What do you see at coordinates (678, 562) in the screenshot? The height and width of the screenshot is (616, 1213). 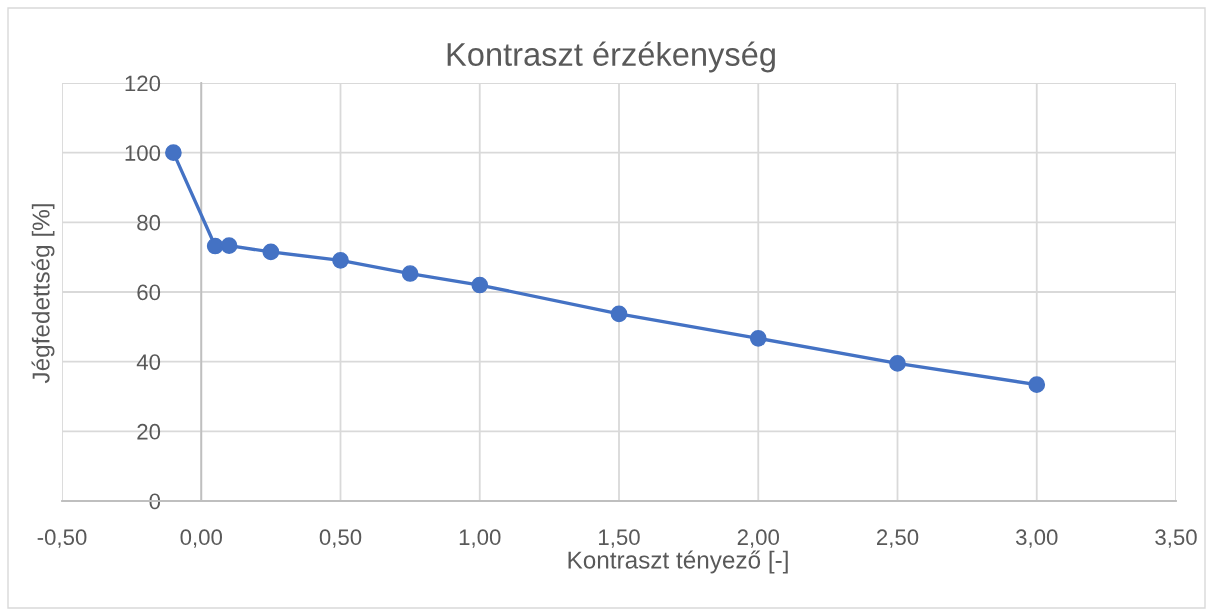 I see `x-axis-title: Kontraszt tényező [-]` at bounding box center [678, 562].